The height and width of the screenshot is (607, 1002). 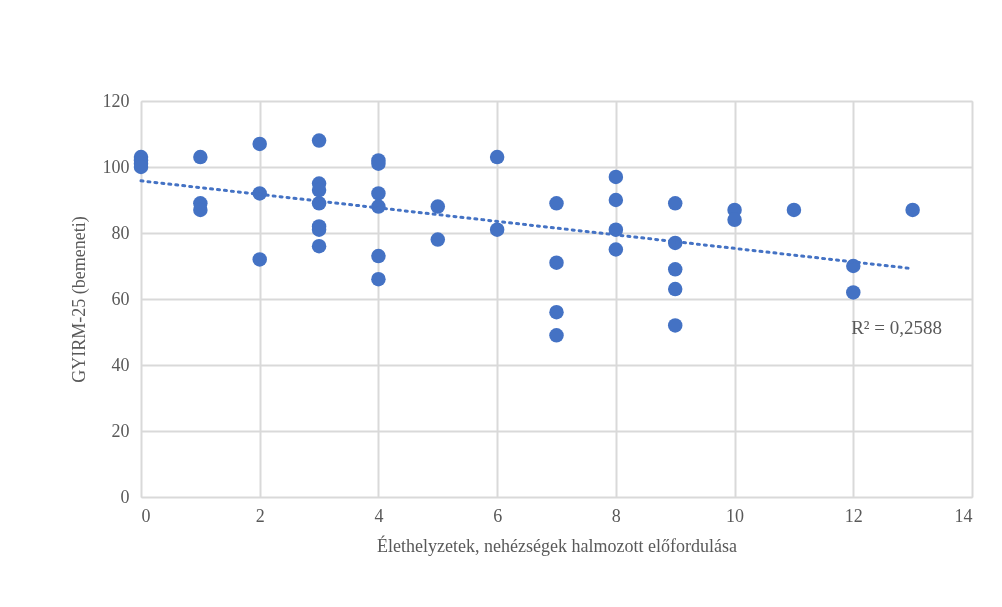 What do you see at coordinates (853, 515) in the screenshot?
I see `x-tick-label: 12` at bounding box center [853, 515].